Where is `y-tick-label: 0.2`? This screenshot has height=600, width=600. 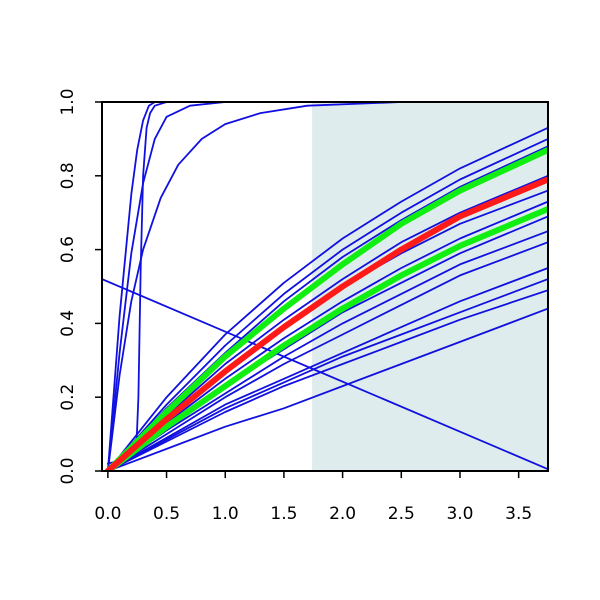
y-tick-label: 0.2 is located at coordinates (68, 397).